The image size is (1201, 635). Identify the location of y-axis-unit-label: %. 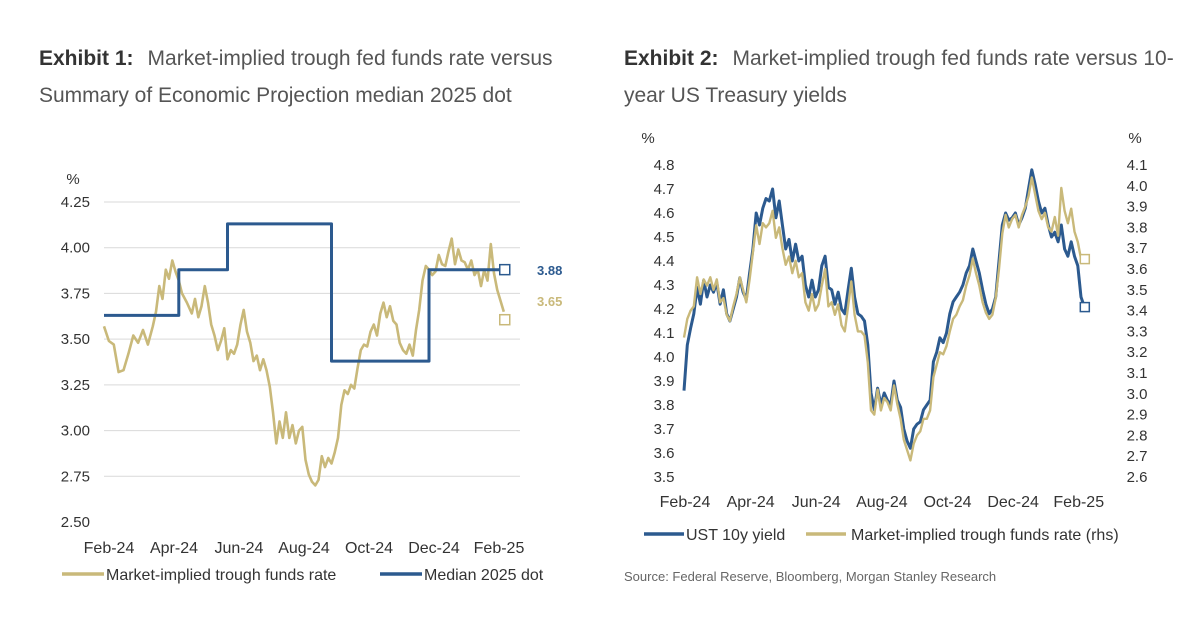
(72, 179).